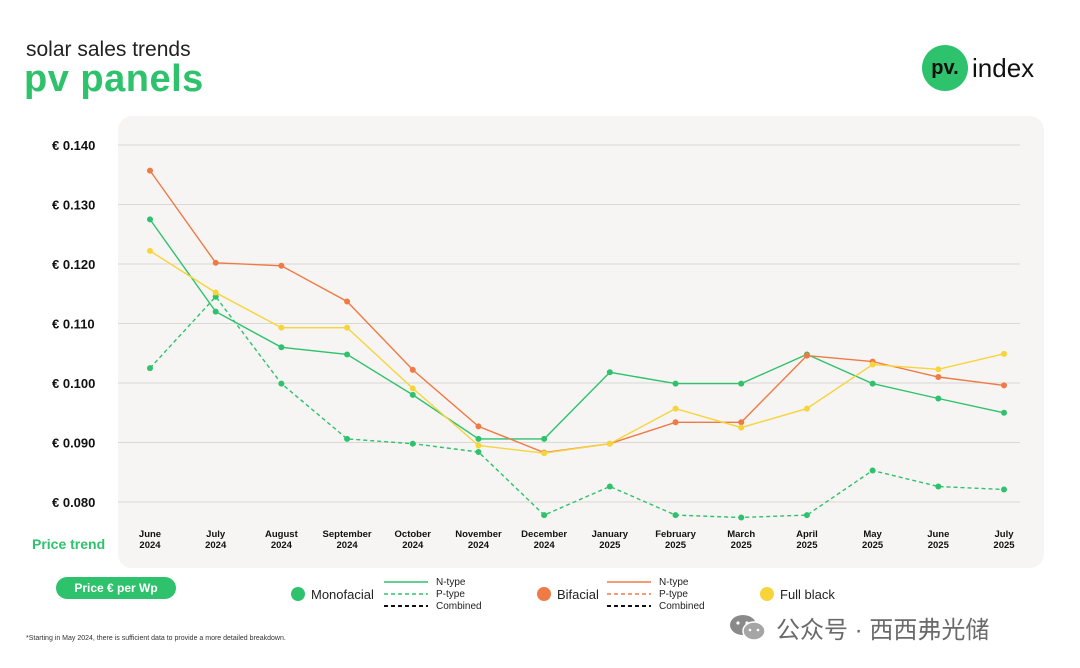  I want to click on x-tick-month: August, so click(282, 534).